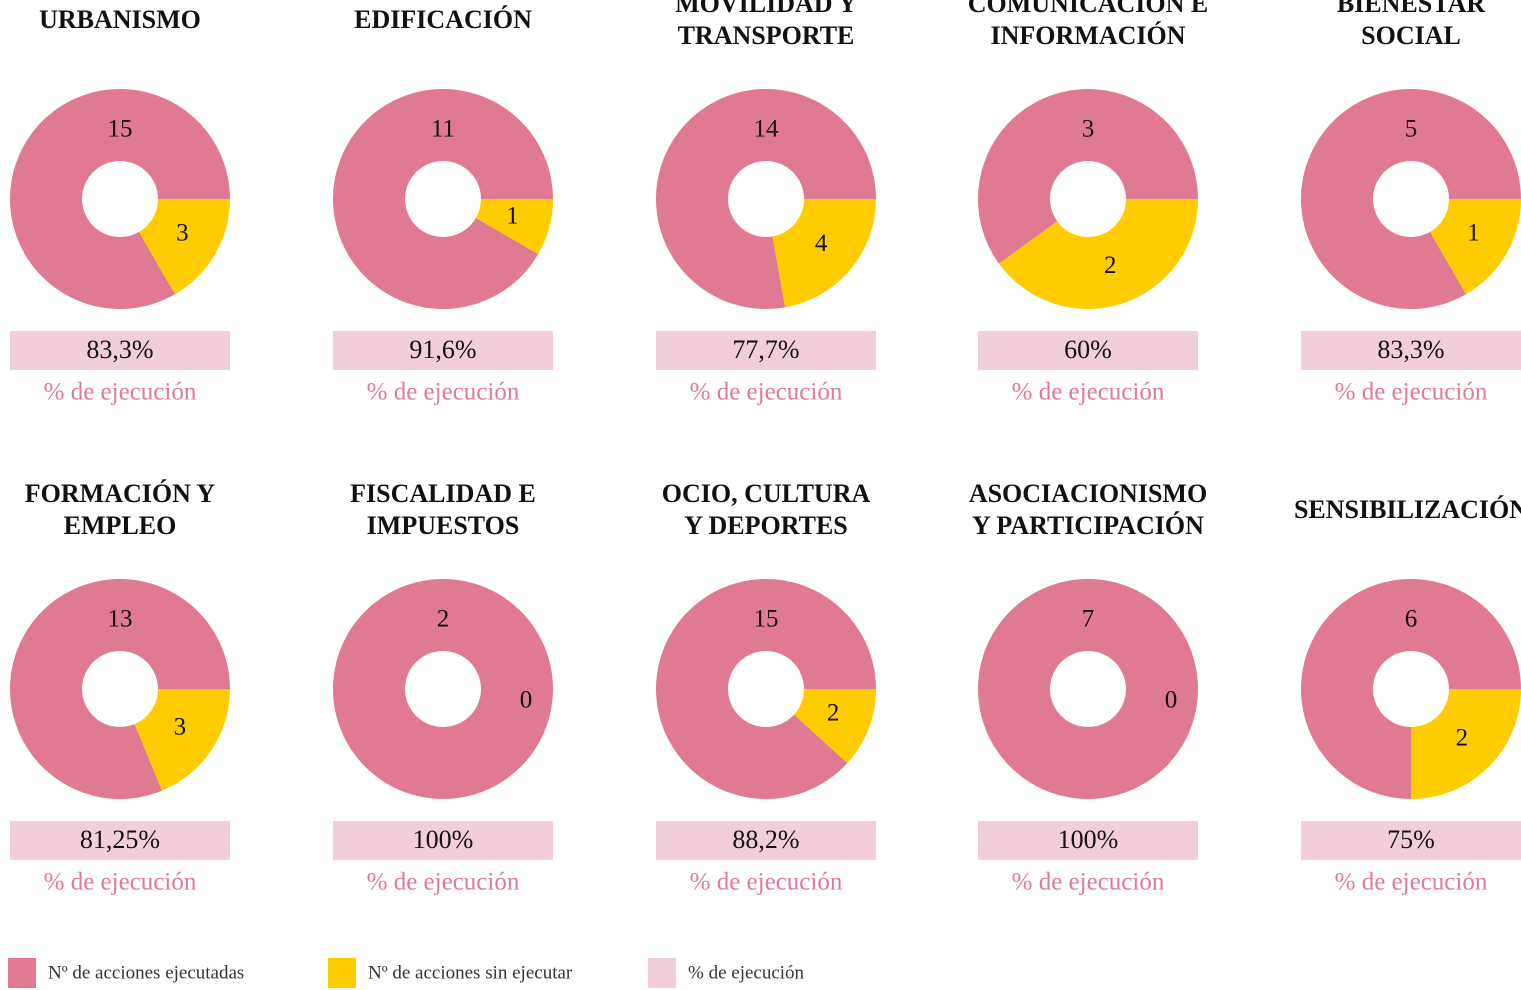 This screenshot has height=990, width=1521. I want to click on value-label: 14, so click(767, 129).